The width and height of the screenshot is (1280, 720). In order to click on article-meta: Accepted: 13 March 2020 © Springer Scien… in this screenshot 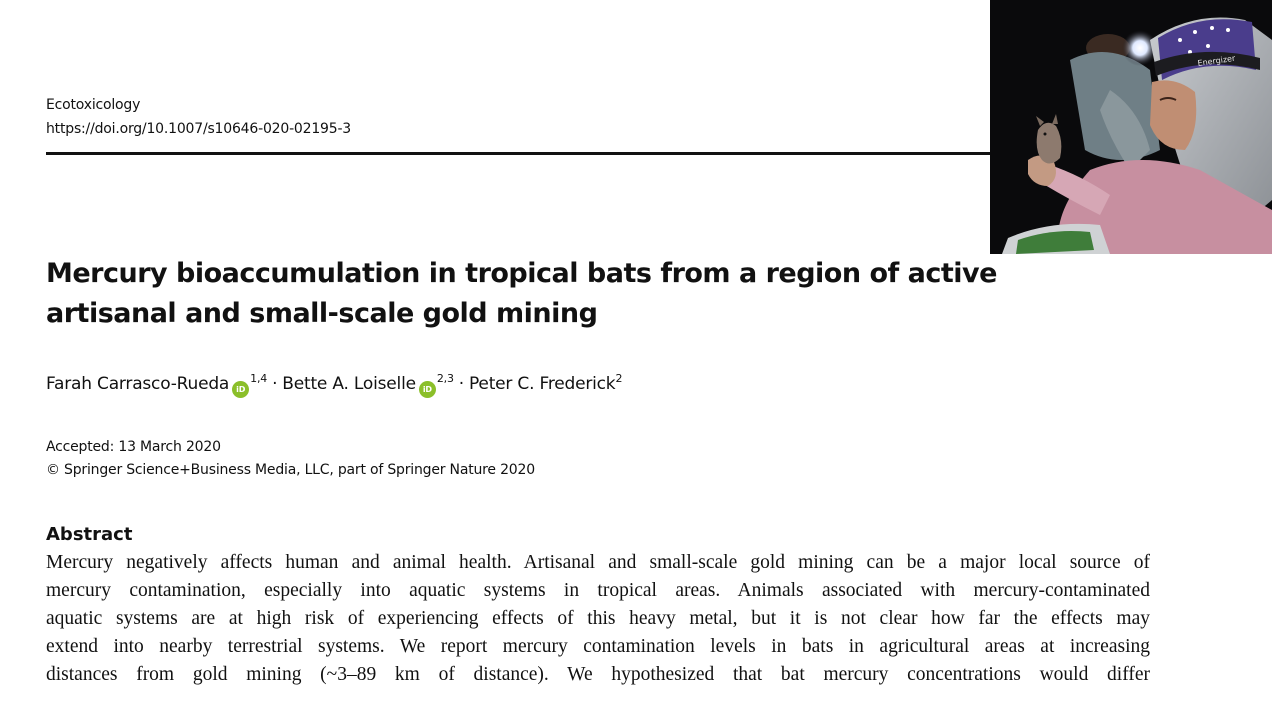, I will do `click(290, 459)`.